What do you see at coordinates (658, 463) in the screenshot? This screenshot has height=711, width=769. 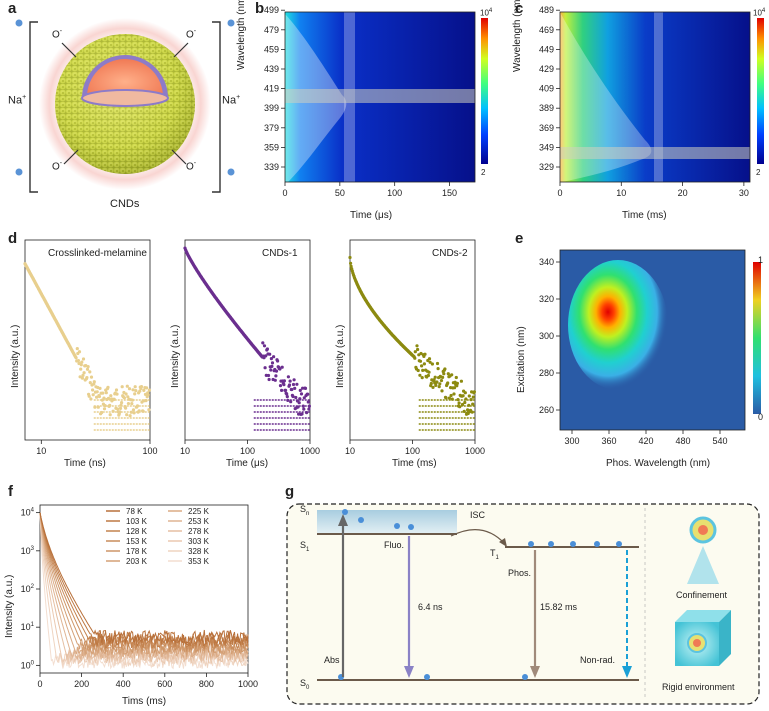 I see `panel-e-xlabel: Phos. Wavelength (nm)` at bounding box center [658, 463].